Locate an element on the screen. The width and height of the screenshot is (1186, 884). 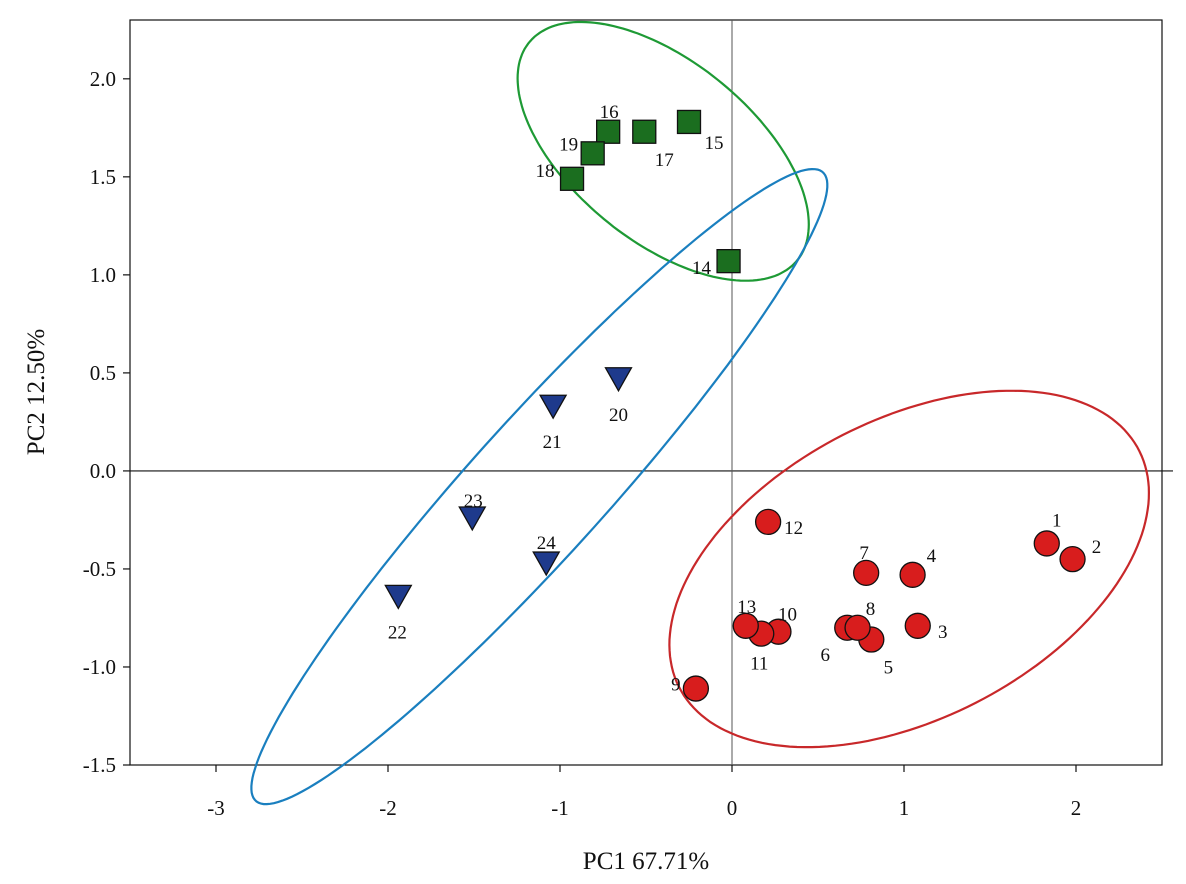
point-label-12: 12 is located at coordinates (793, 528).